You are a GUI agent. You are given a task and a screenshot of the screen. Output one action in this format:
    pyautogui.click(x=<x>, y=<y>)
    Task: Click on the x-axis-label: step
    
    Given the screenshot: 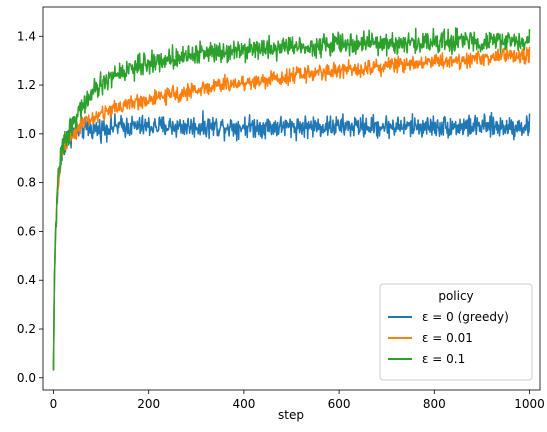 What is the action you would take?
    pyautogui.click(x=291, y=415)
    